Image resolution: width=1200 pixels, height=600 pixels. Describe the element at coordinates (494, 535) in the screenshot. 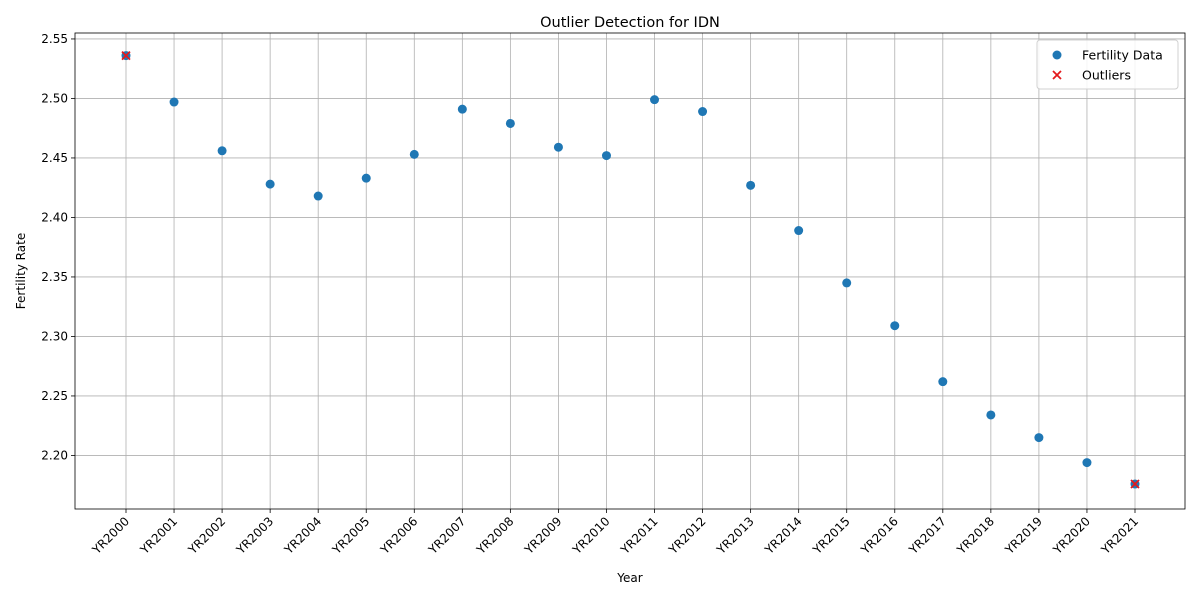

I see `x-tick-label: YR2008` at that location.